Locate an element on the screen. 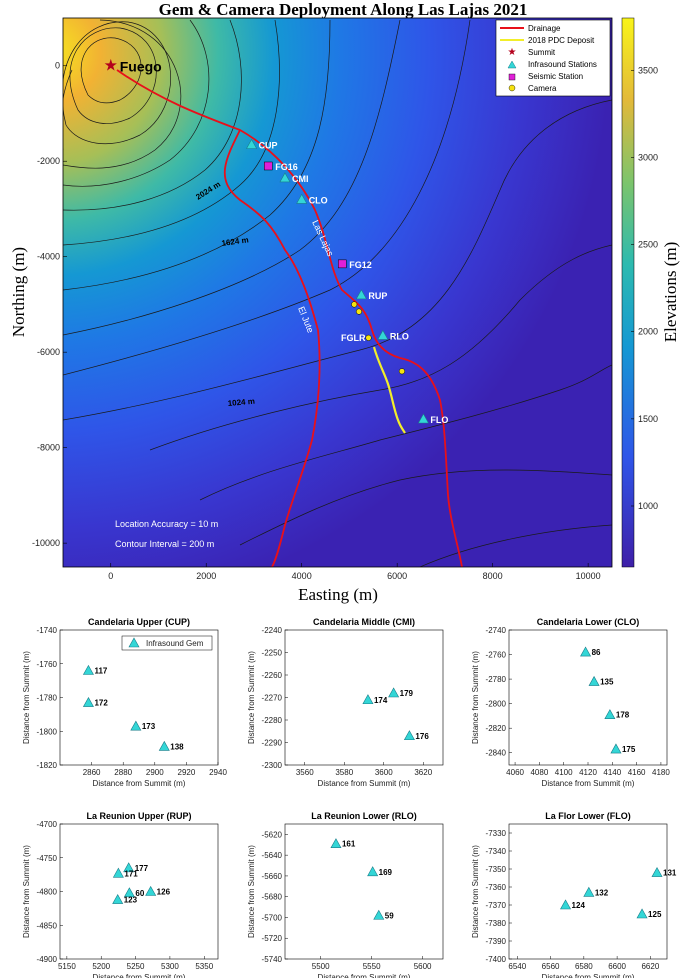  panel-ytick-label: -2840 is located at coordinates (496, 753).